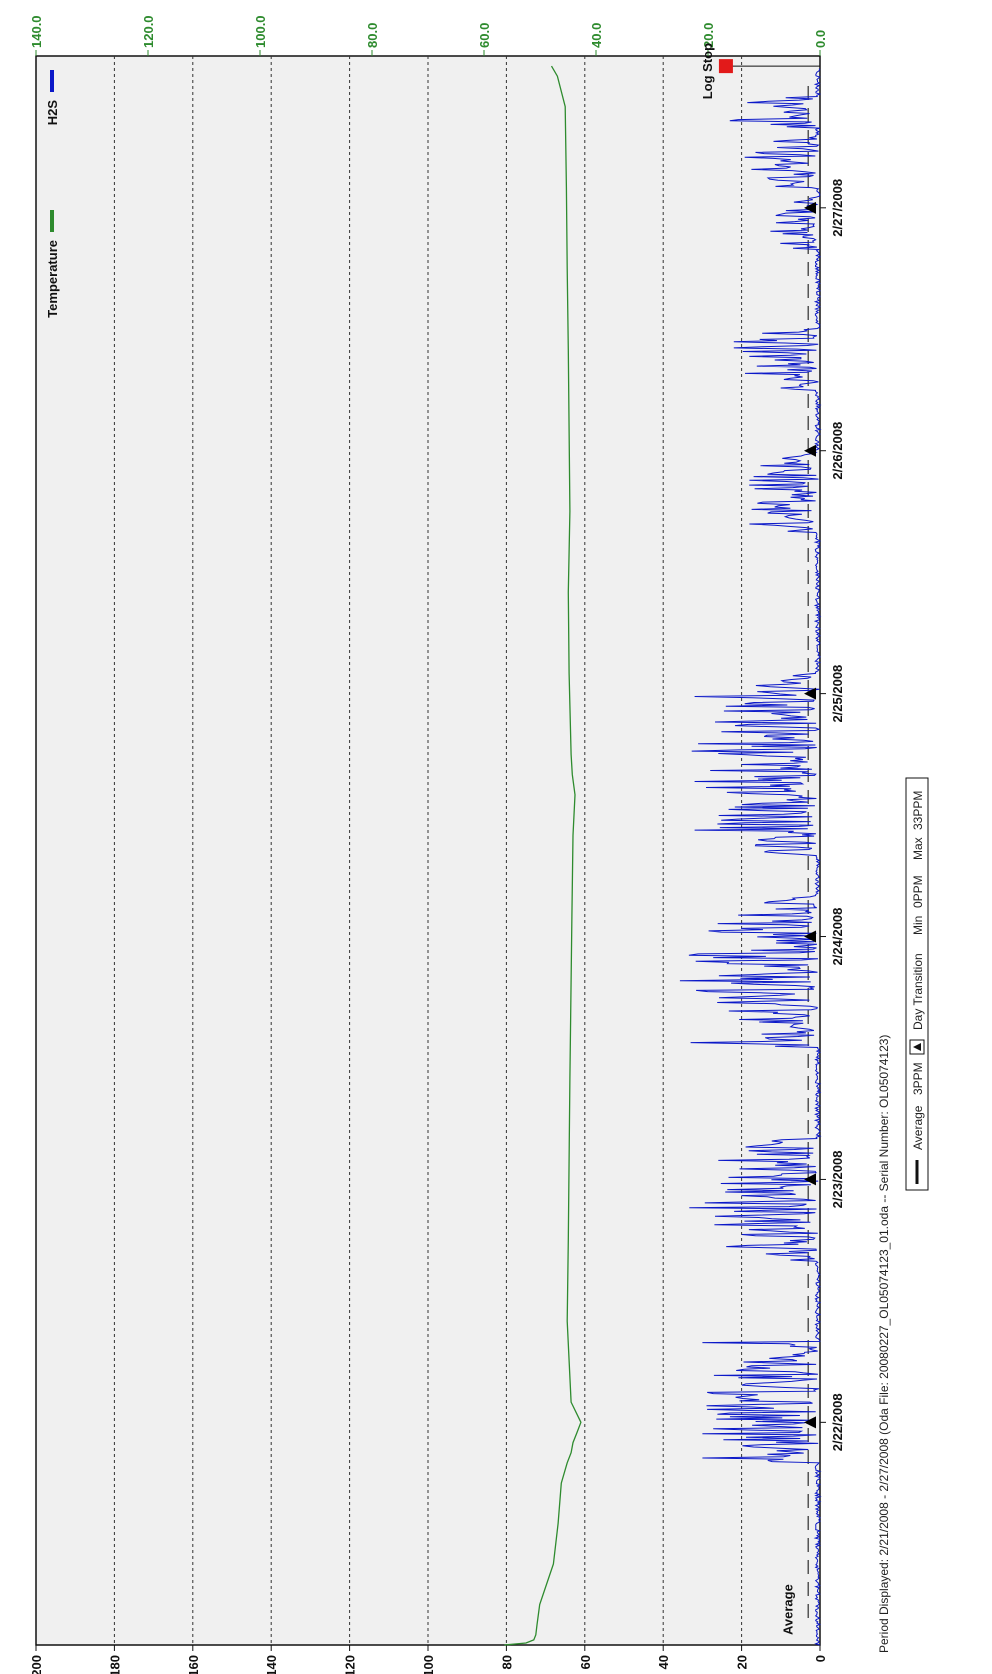 The width and height of the screenshot is (992, 1674). What do you see at coordinates (36, 1664) in the screenshot?
I see `left-axis-tick-label: 200` at bounding box center [36, 1664].